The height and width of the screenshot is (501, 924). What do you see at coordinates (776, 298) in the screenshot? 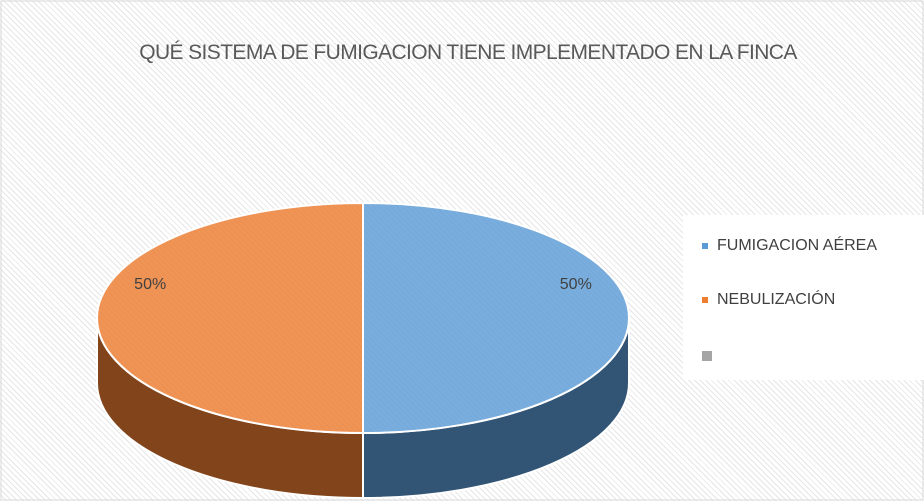
I see `legend-label: NEBULIZACIÓN` at bounding box center [776, 298].